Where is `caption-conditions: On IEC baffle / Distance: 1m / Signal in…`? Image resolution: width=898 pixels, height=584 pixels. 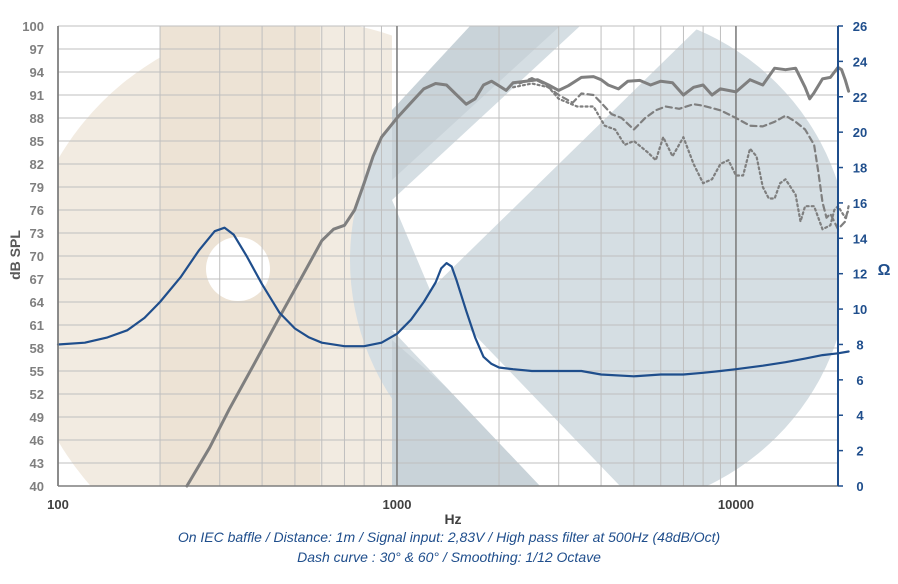
caption-conditions: On IEC baffle / Distance: 1m / Signal in… is located at coordinates (449, 537).